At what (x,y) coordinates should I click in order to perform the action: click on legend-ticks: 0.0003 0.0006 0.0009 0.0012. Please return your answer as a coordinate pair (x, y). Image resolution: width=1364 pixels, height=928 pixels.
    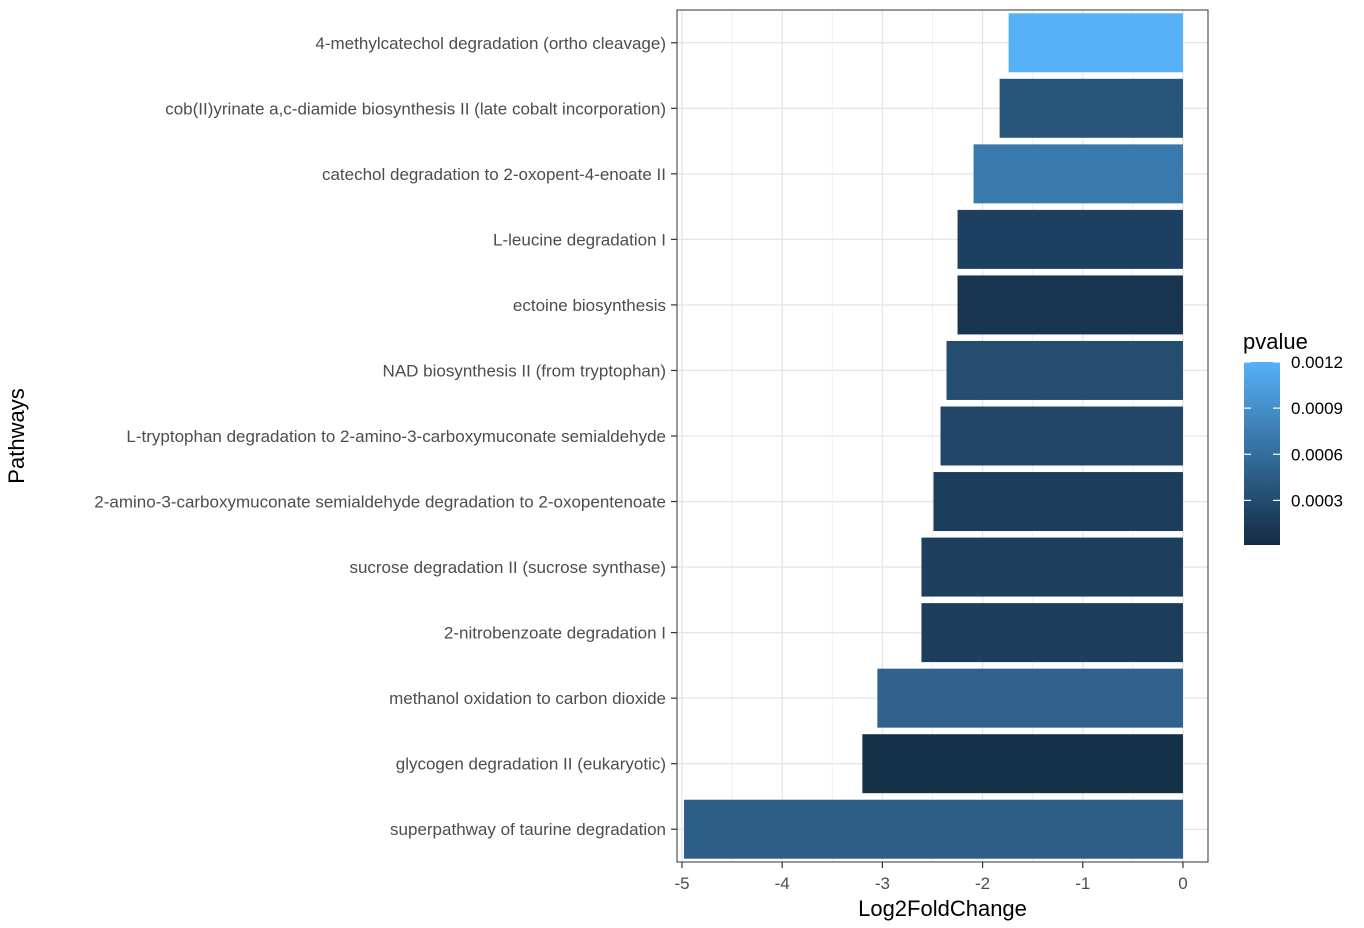
    Looking at the image, I should click on (1293, 431).